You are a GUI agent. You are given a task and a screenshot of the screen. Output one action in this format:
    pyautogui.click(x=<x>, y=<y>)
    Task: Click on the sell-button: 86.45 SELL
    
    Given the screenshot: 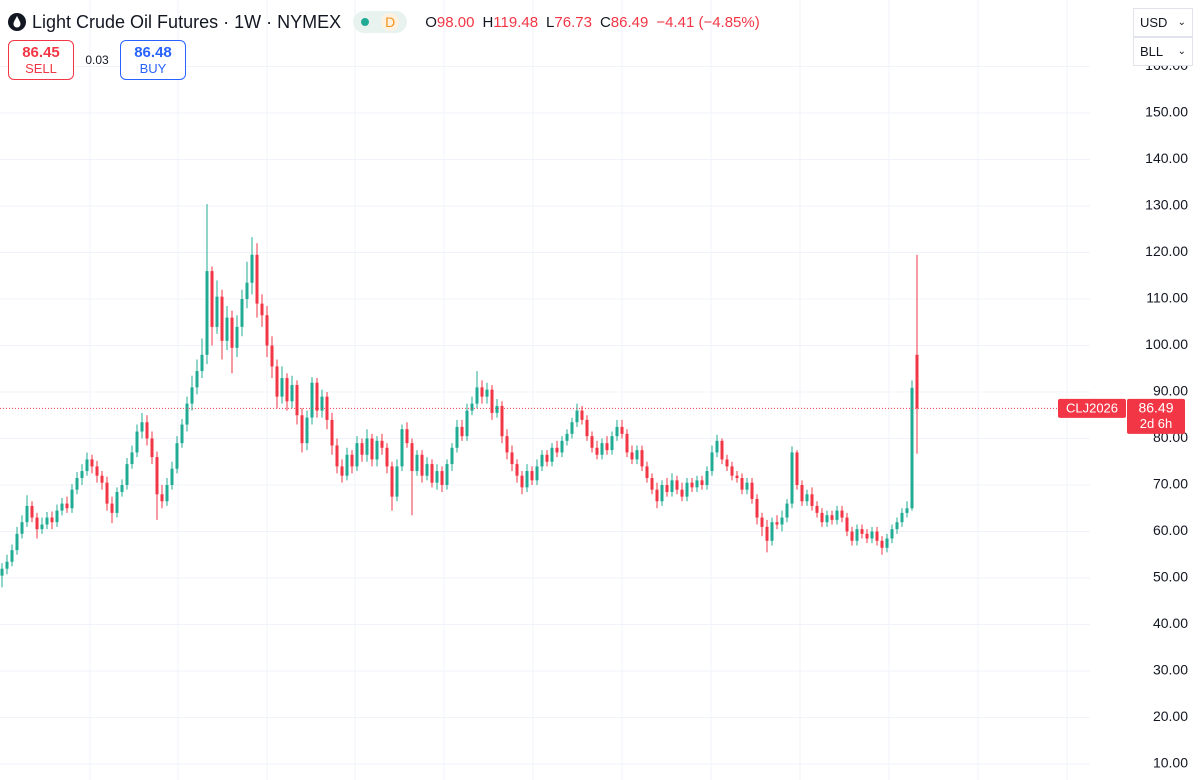 What is the action you would take?
    pyautogui.click(x=41, y=60)
    